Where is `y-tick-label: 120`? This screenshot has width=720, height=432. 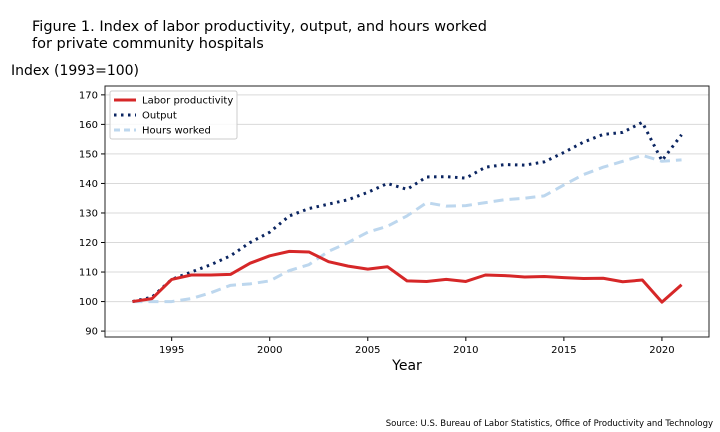 y-tick-label: 120 is located at coordinates (88, 243).